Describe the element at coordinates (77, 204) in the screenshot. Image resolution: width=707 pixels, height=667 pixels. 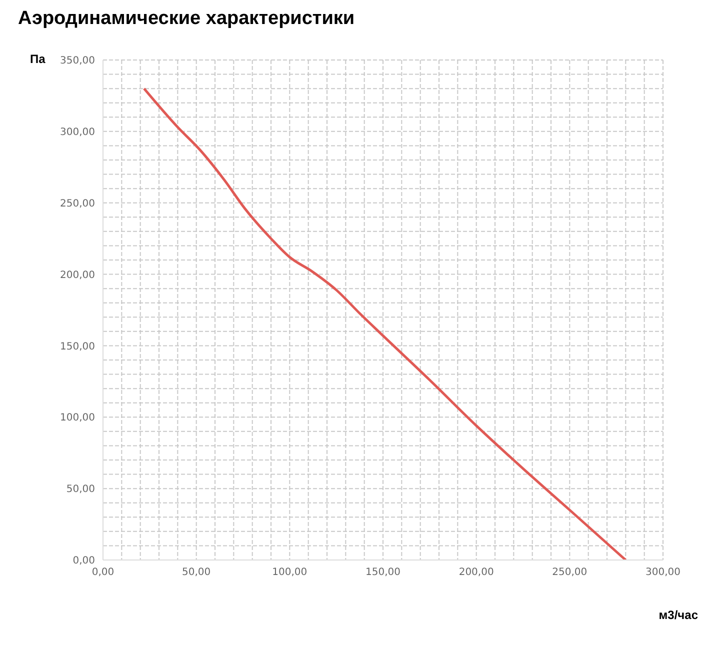
I see `y-tick-label: 250,00` at that location.